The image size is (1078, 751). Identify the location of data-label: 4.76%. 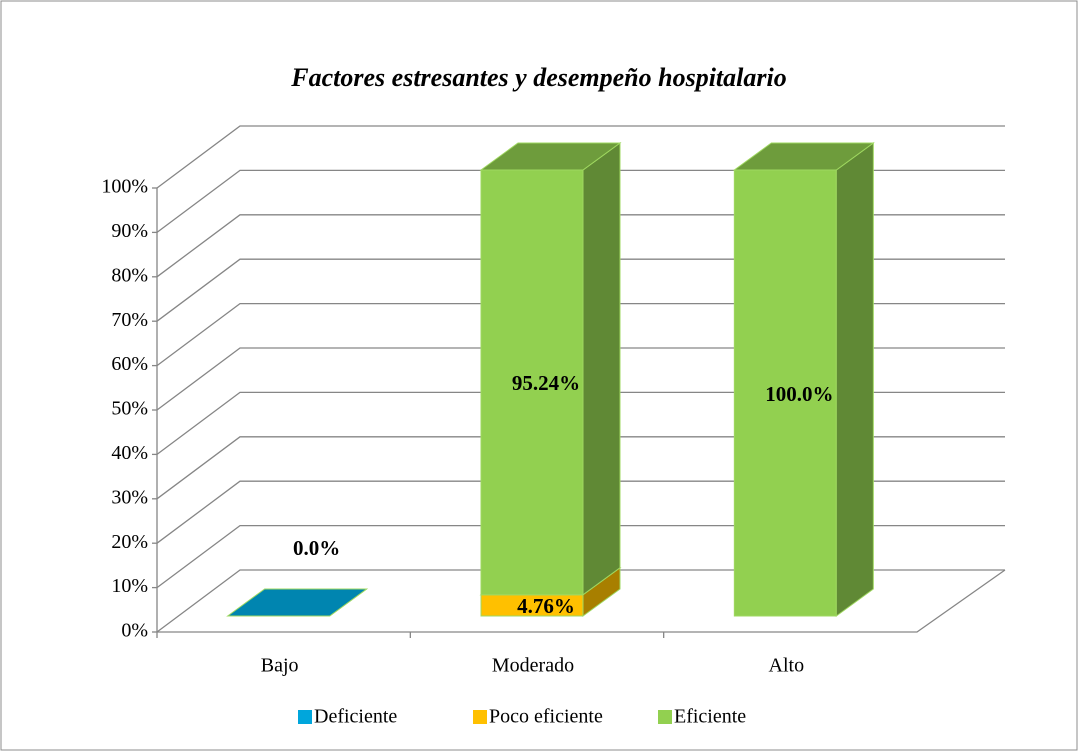
(546, 606).